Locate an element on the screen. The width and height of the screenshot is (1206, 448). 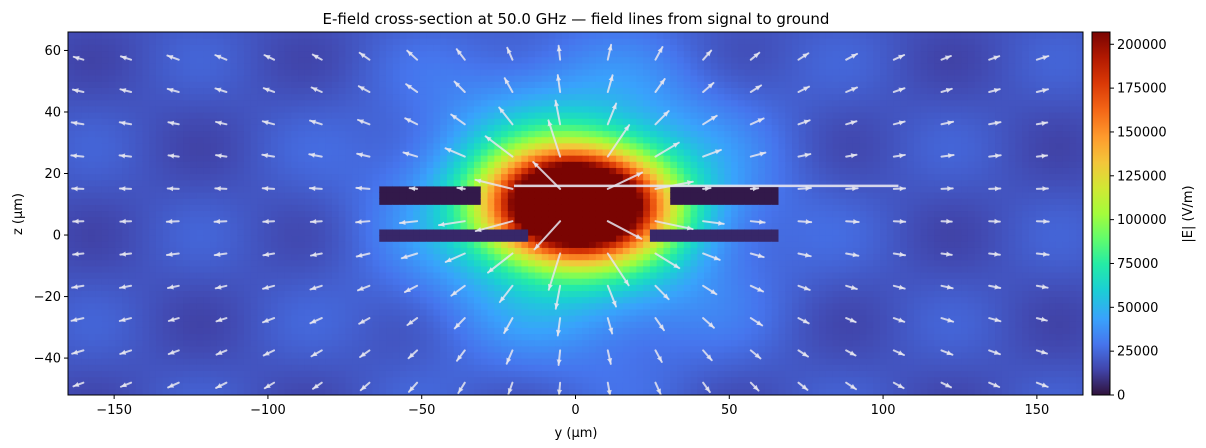
colorbar-tick-label: 100000 is located at coordinates (1142, 220).